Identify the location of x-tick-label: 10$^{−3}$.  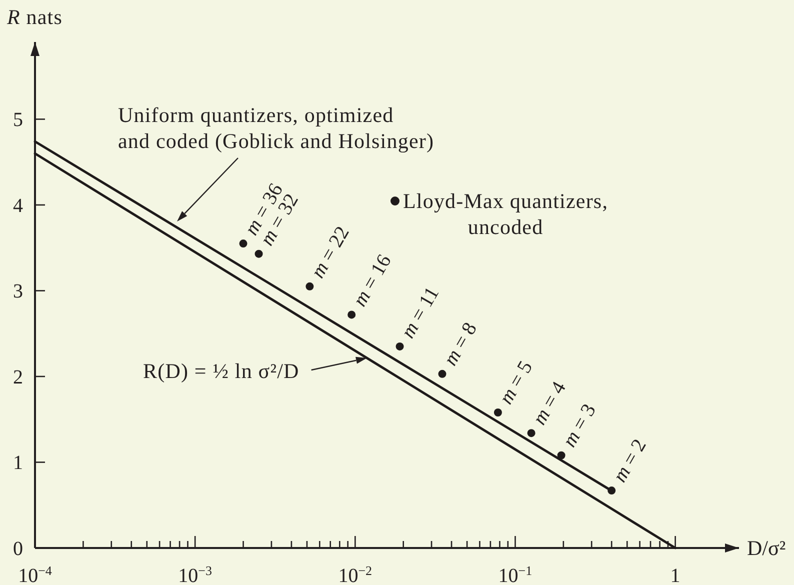
(195, 573).